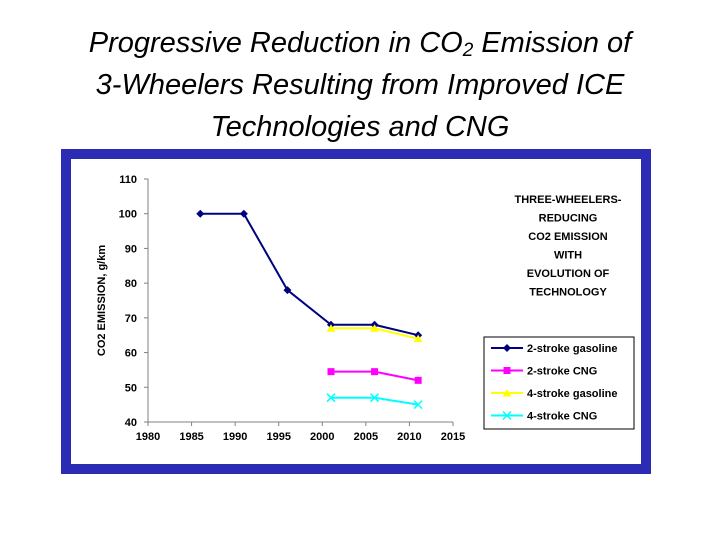 This screenshot has height=540, width=720. Describe the element at coordinates (568, 274) in the screenshot. I see `annotation-line: EVOLUTION OF` at that location.